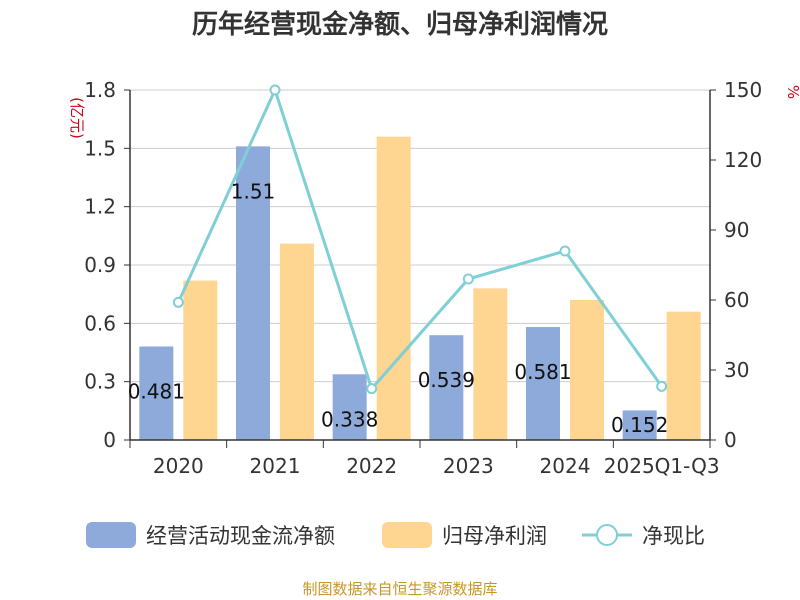 Image resolution: width=800 pixels, height=600 pixels. Describe the element at coordinates (607, 535) in the screenshot. I see `legend-swatch-ratio-marker` at that location.